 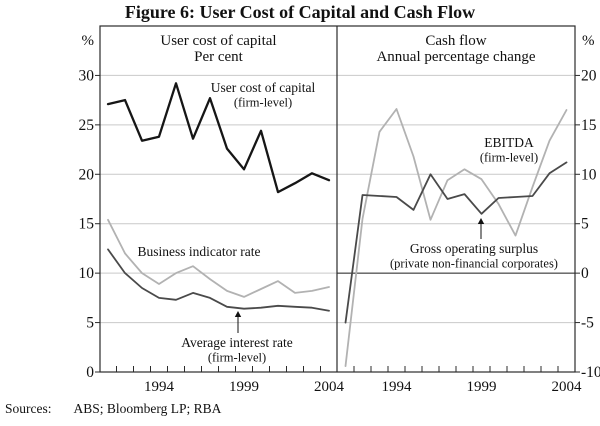 What do you see at coordinates (509, 142) in the screenshot?
I see `annotation-label: EBITDA` at bounding box center [509, 142].